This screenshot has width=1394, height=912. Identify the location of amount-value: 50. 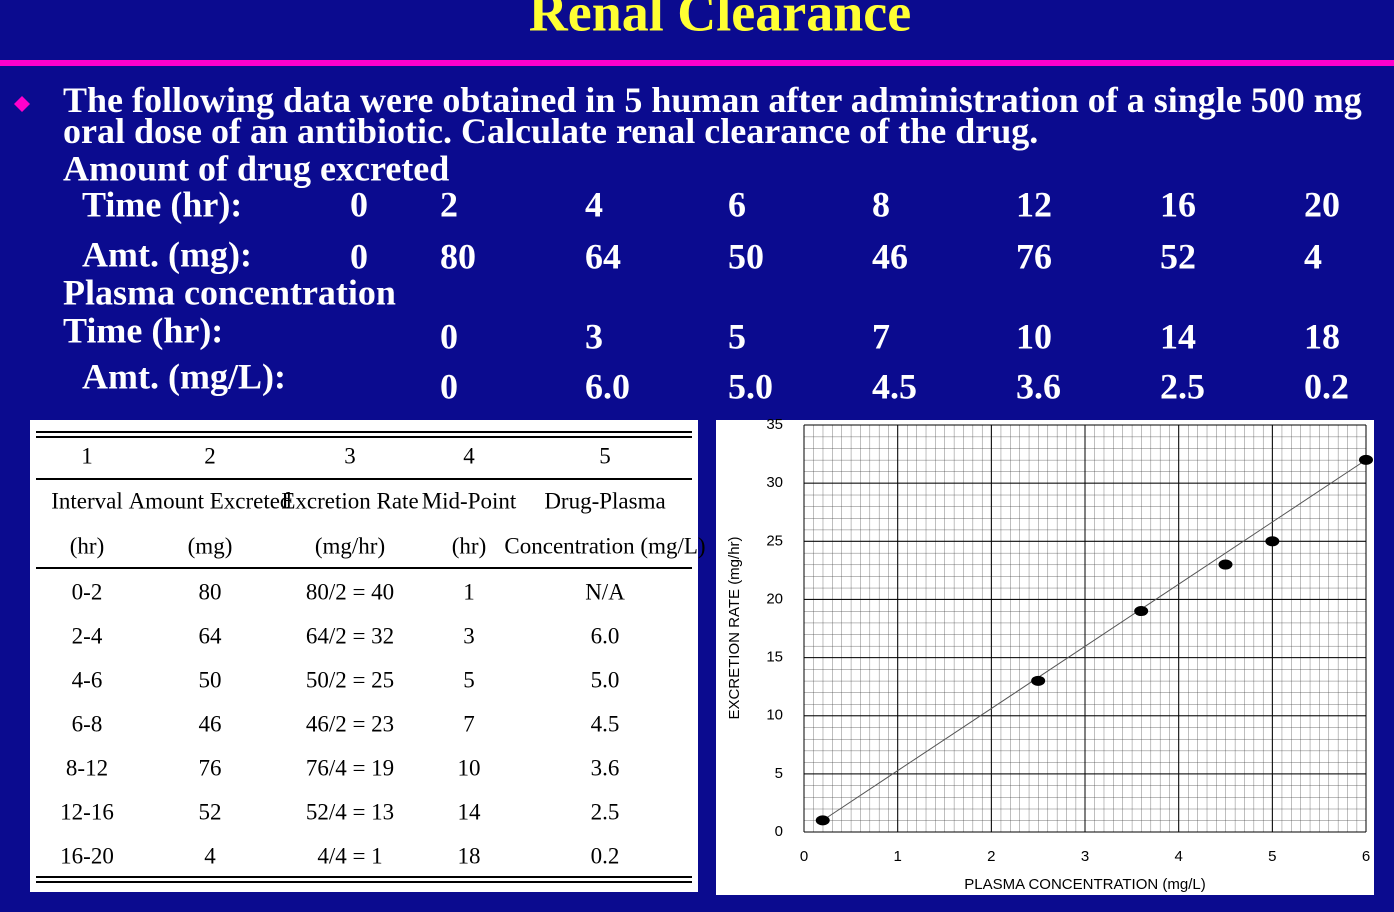
(746, 256).